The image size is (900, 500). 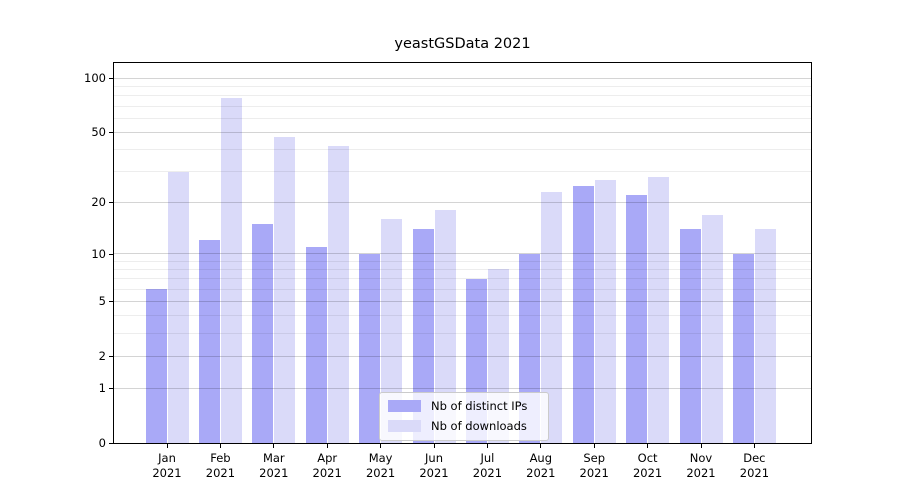 I want to click on legend-label-downloads: Nb of downloads, so click(x=479, y=426).